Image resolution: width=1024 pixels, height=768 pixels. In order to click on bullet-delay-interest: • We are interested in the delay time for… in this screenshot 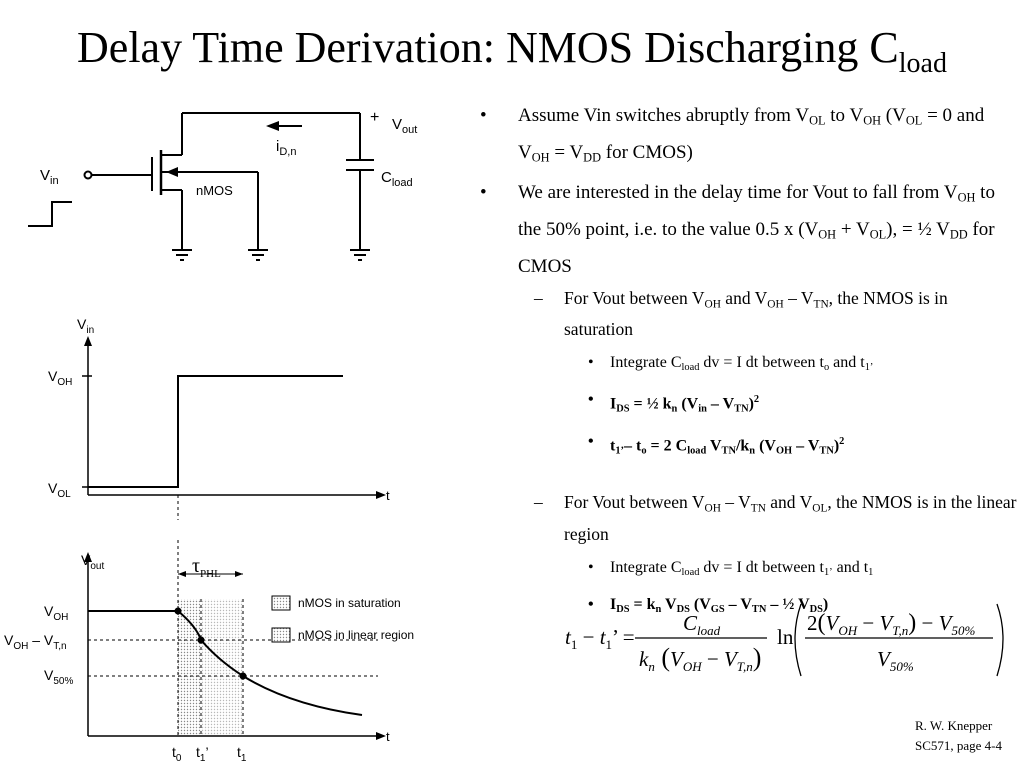, I will do `click(737, 229)`.